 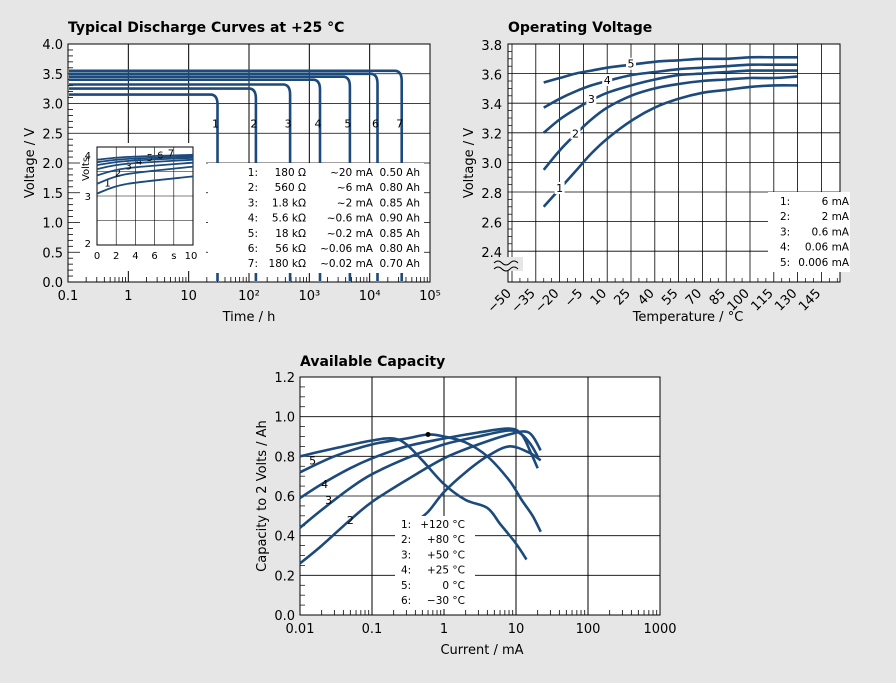 What do you see at coordinates (288, 123) in the screenshot?
I see `series-label: 3` at bounding box center [288, 123].